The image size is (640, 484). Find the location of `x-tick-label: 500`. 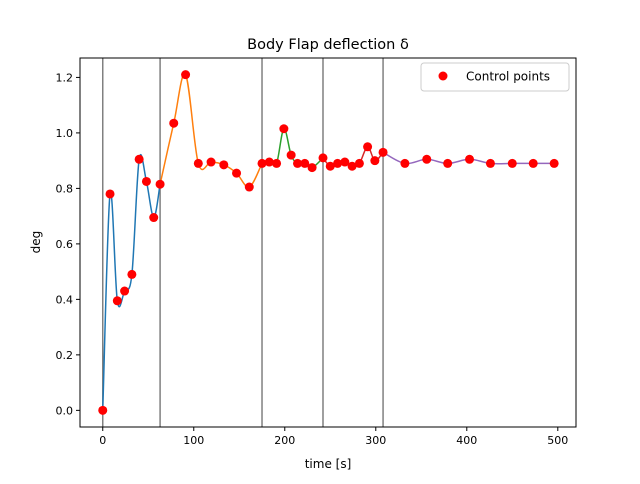

x-tick-label: 500 is located at coordinates (557, 440).